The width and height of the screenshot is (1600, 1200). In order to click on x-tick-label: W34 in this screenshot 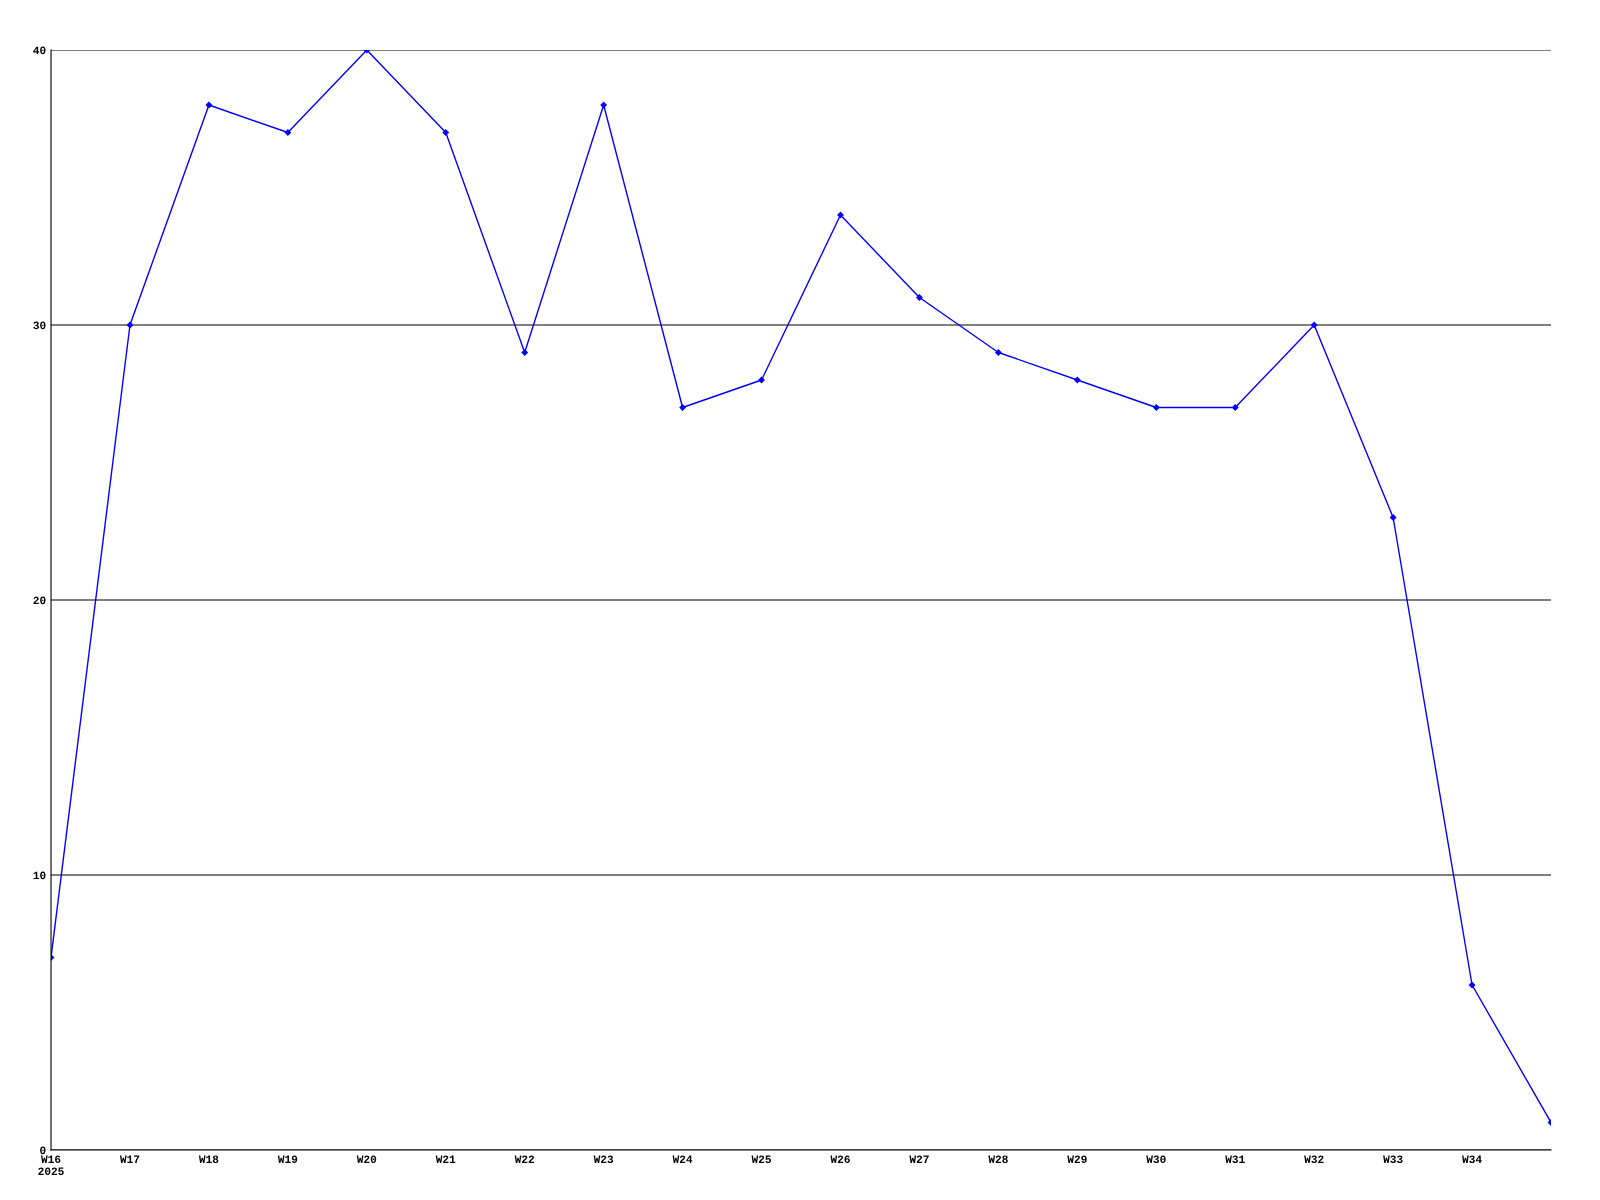, I will do `click(1472, 1159)`.